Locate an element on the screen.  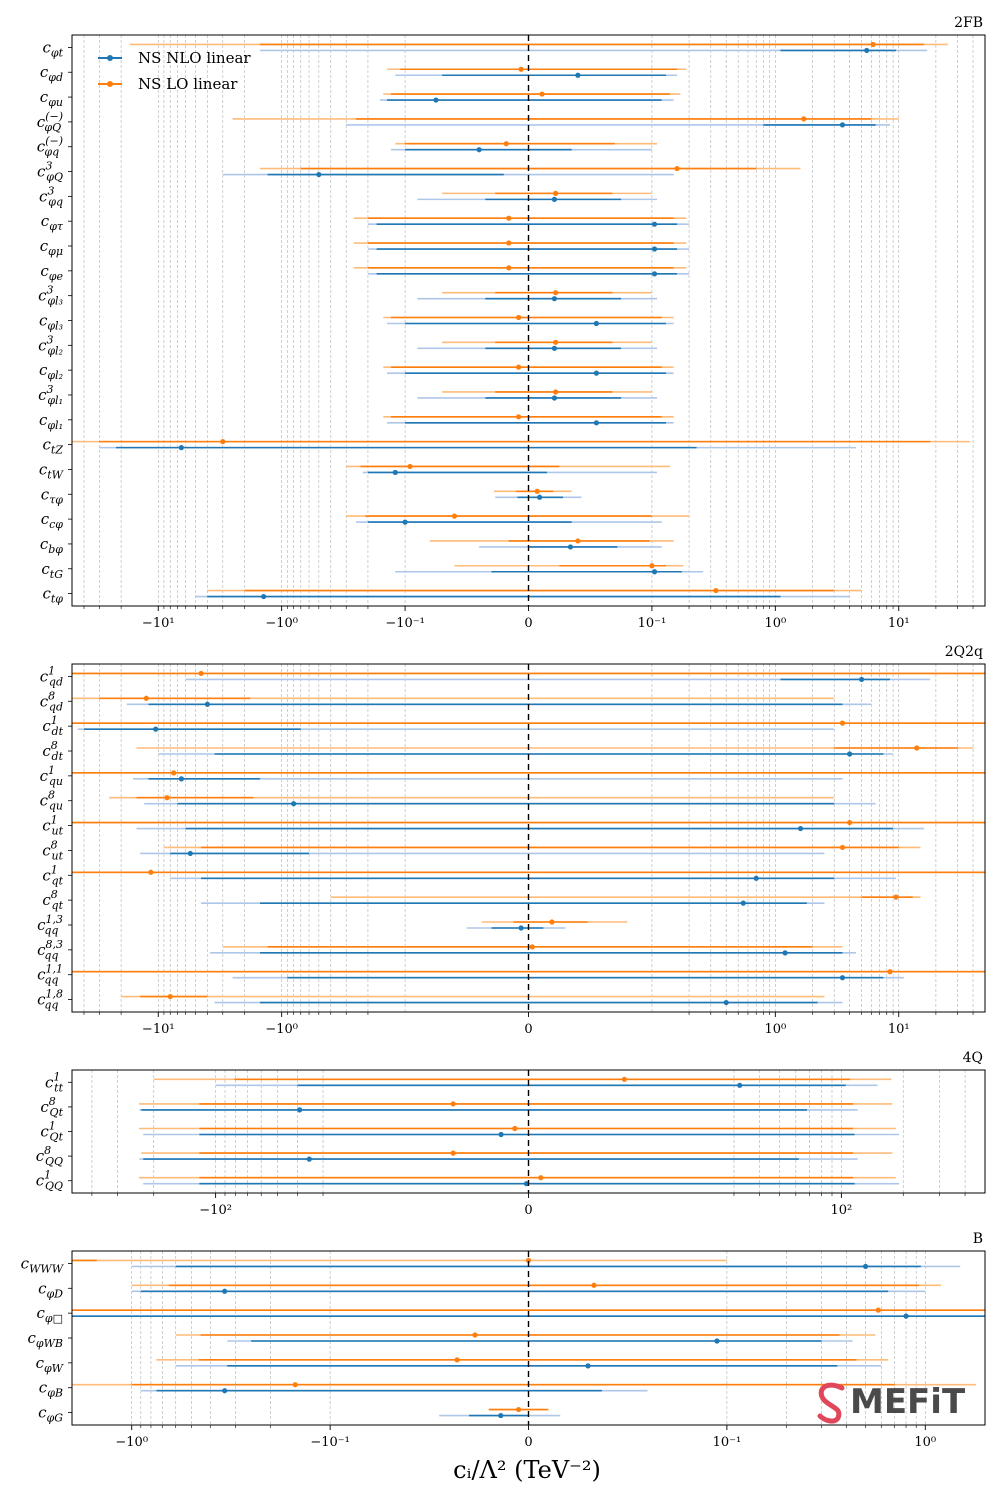
coefficient-label: c8 ut is located at coordinates (52, 850).